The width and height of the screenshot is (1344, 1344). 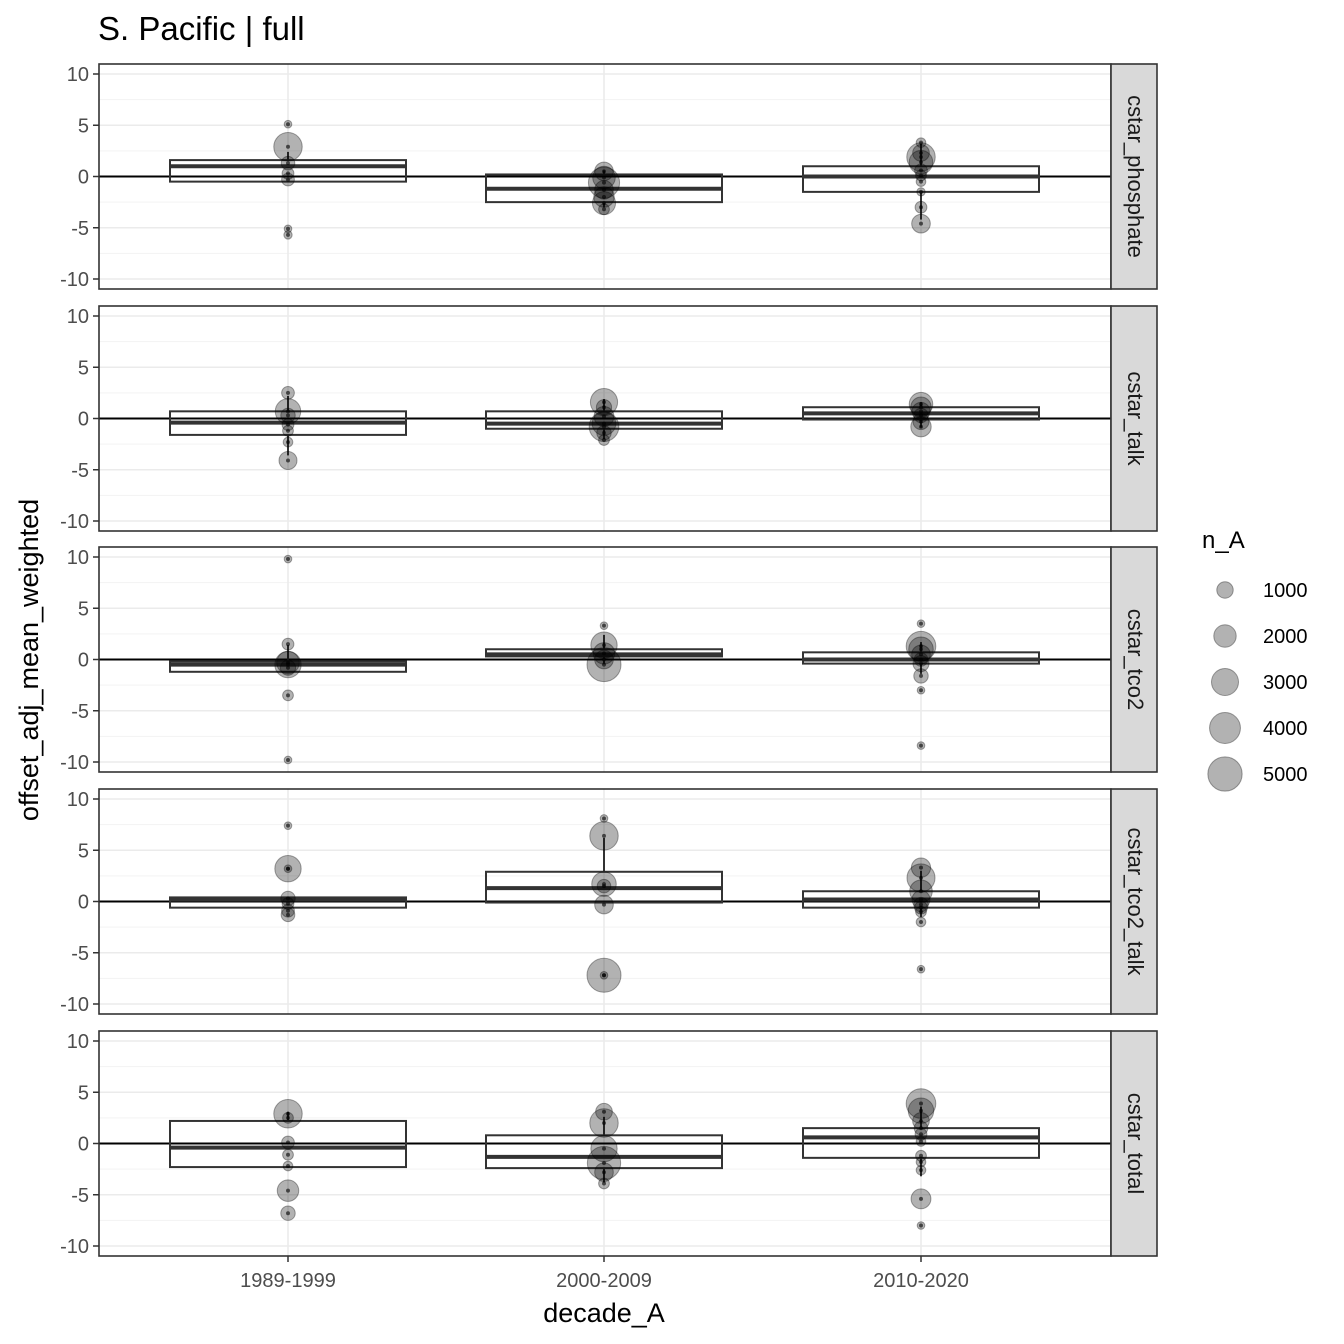 I want to click on legend: n_A 1000 2000 3000 4000 5000, so click(x=1255, y=659).